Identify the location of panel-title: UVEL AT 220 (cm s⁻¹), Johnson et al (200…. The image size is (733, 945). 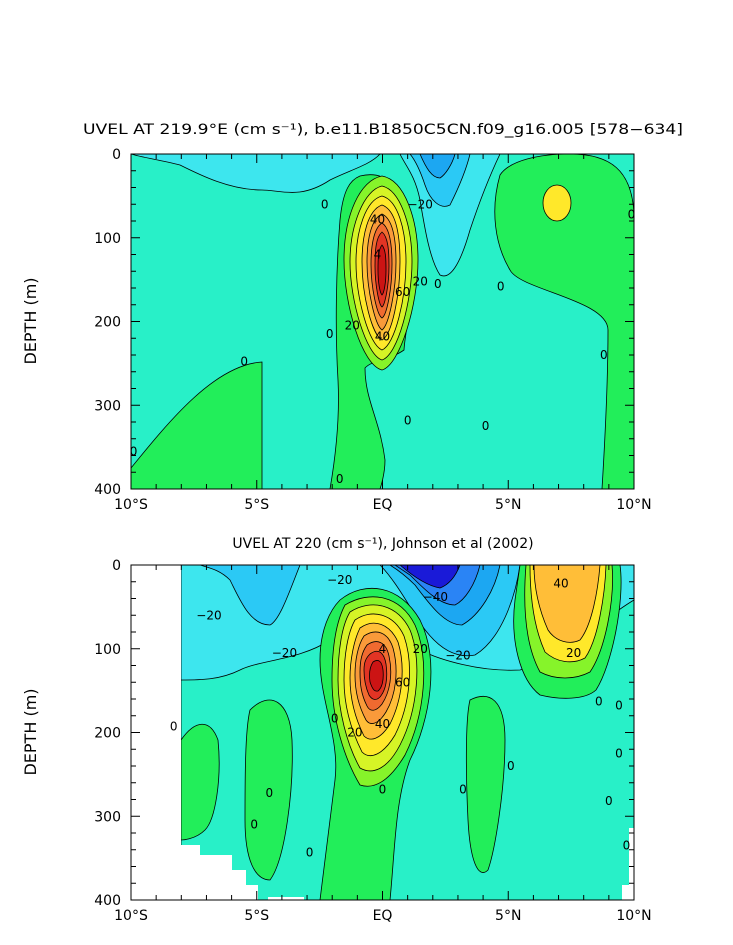
(382, 544).